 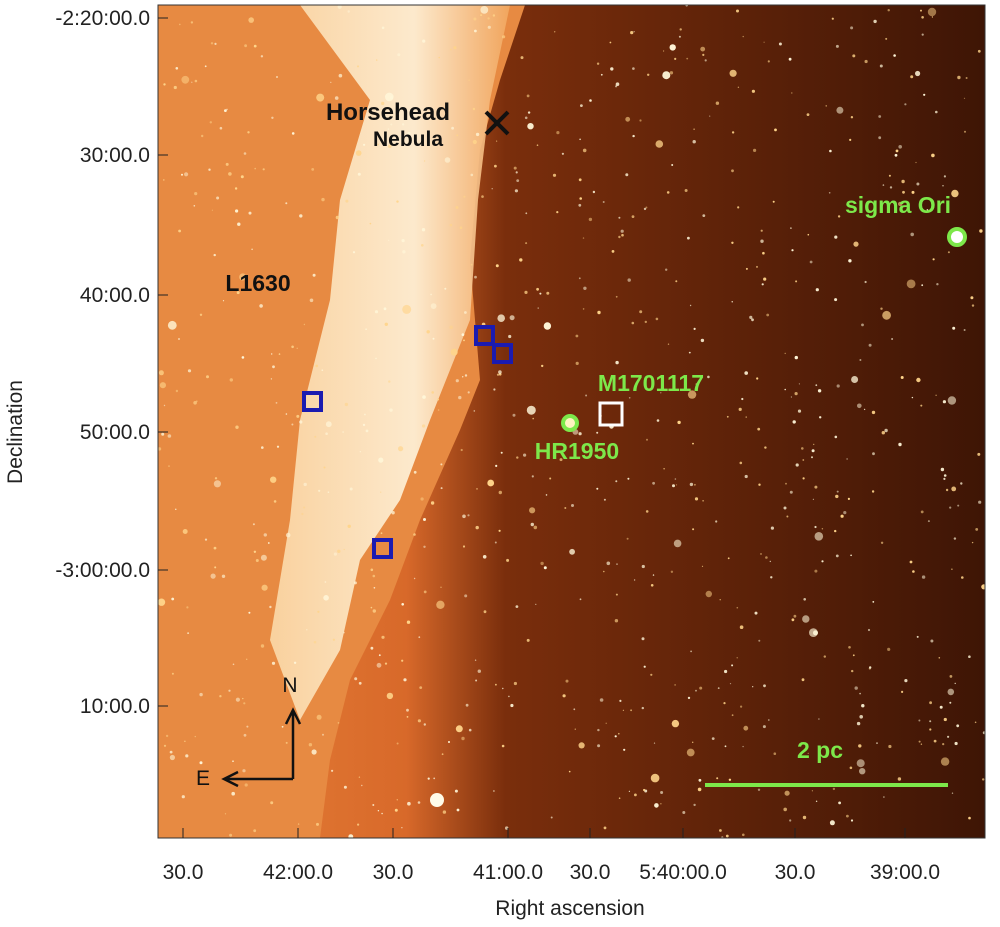 What do you see at coordinates (102, 570) in the screenshot?
I see `y-tick-label: -3:00:00.0` at bounding box center [102, 570].